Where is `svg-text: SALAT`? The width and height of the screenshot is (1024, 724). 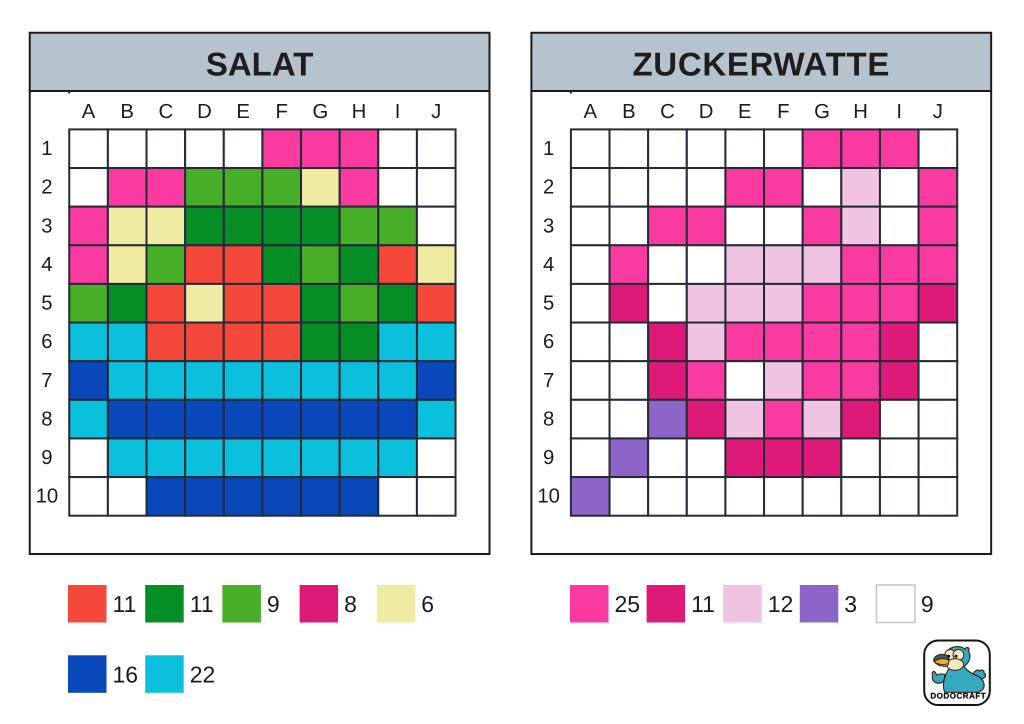 svg-text: SALAT is located at coordinates (260, 64).